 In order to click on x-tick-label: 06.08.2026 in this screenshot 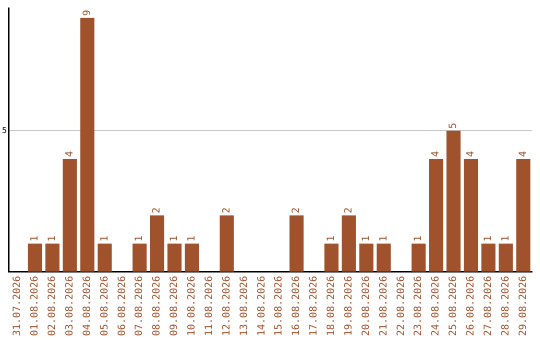, I will do `click(122, 306)`.